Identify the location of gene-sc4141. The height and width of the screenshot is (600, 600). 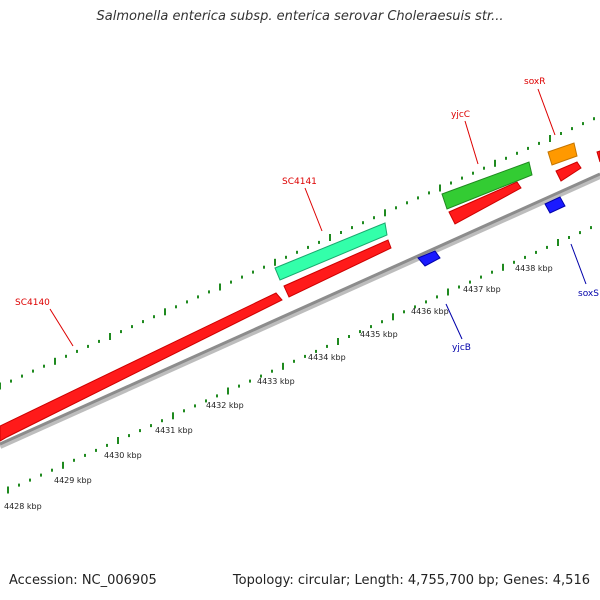
(331, 251).